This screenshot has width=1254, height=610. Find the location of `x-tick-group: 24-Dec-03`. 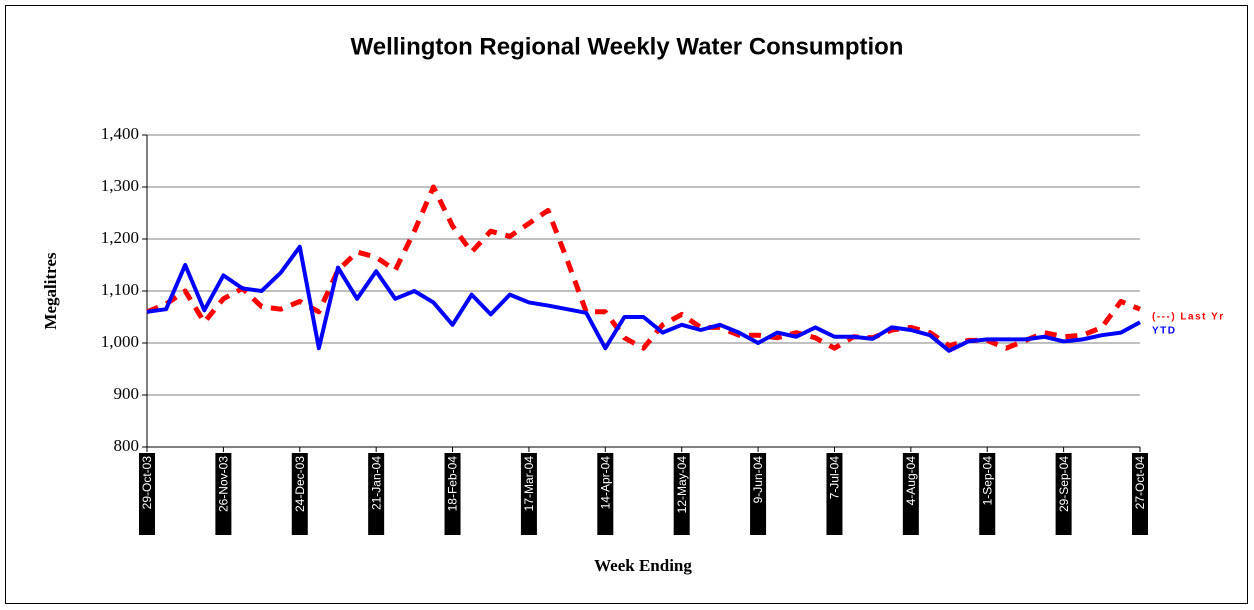

x-tick-group: 24-Dec-03 is located at coordinates (299, 494).